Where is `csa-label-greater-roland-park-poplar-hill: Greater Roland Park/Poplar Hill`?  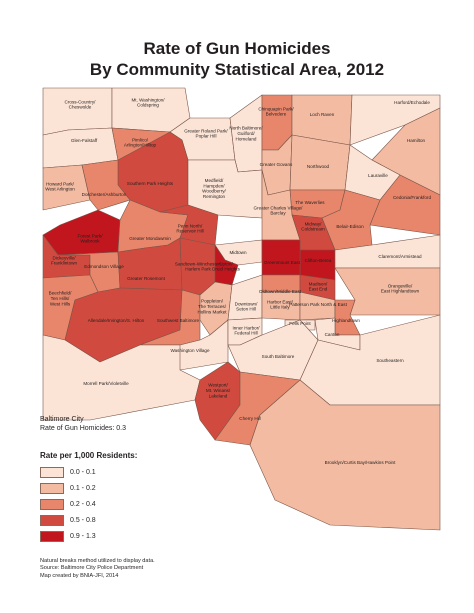
csa-label-greater-roland-park-poplar-hill: Greater Roland Park/Poplar Hill is located at coordinates (206, 133).